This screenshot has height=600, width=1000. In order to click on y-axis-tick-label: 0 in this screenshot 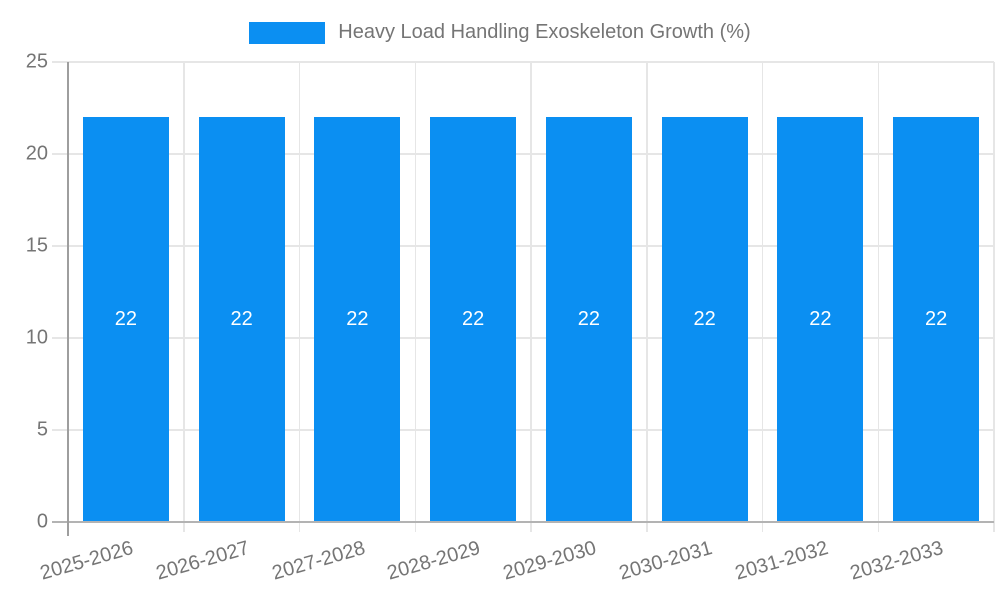, I will do `click(42, 521)`.